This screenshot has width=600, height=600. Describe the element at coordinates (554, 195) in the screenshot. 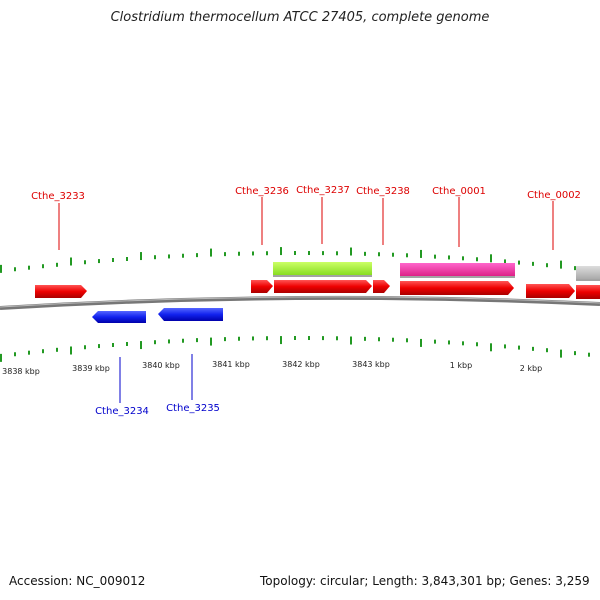

I see `label-cthe-0002: Cthe_0002` at that location.